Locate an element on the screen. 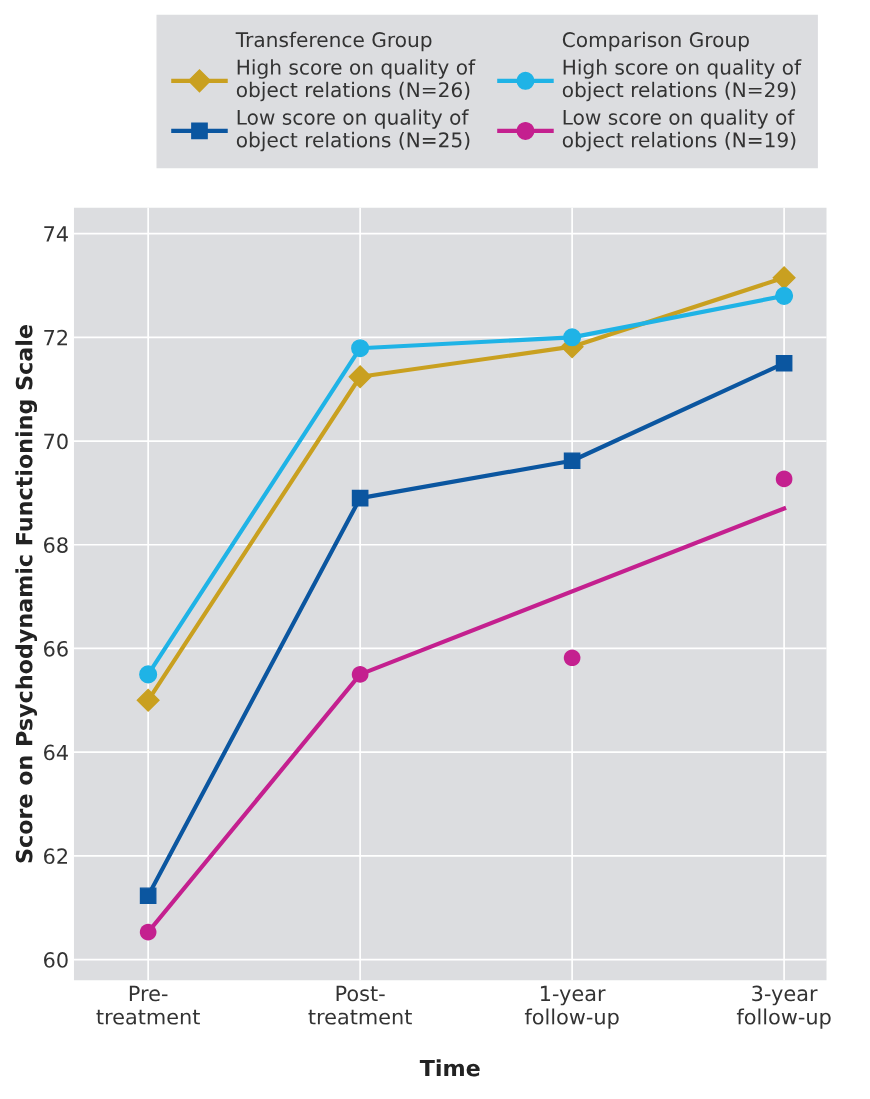  y-tick-label: 64 is located at coordinates (56, 752).